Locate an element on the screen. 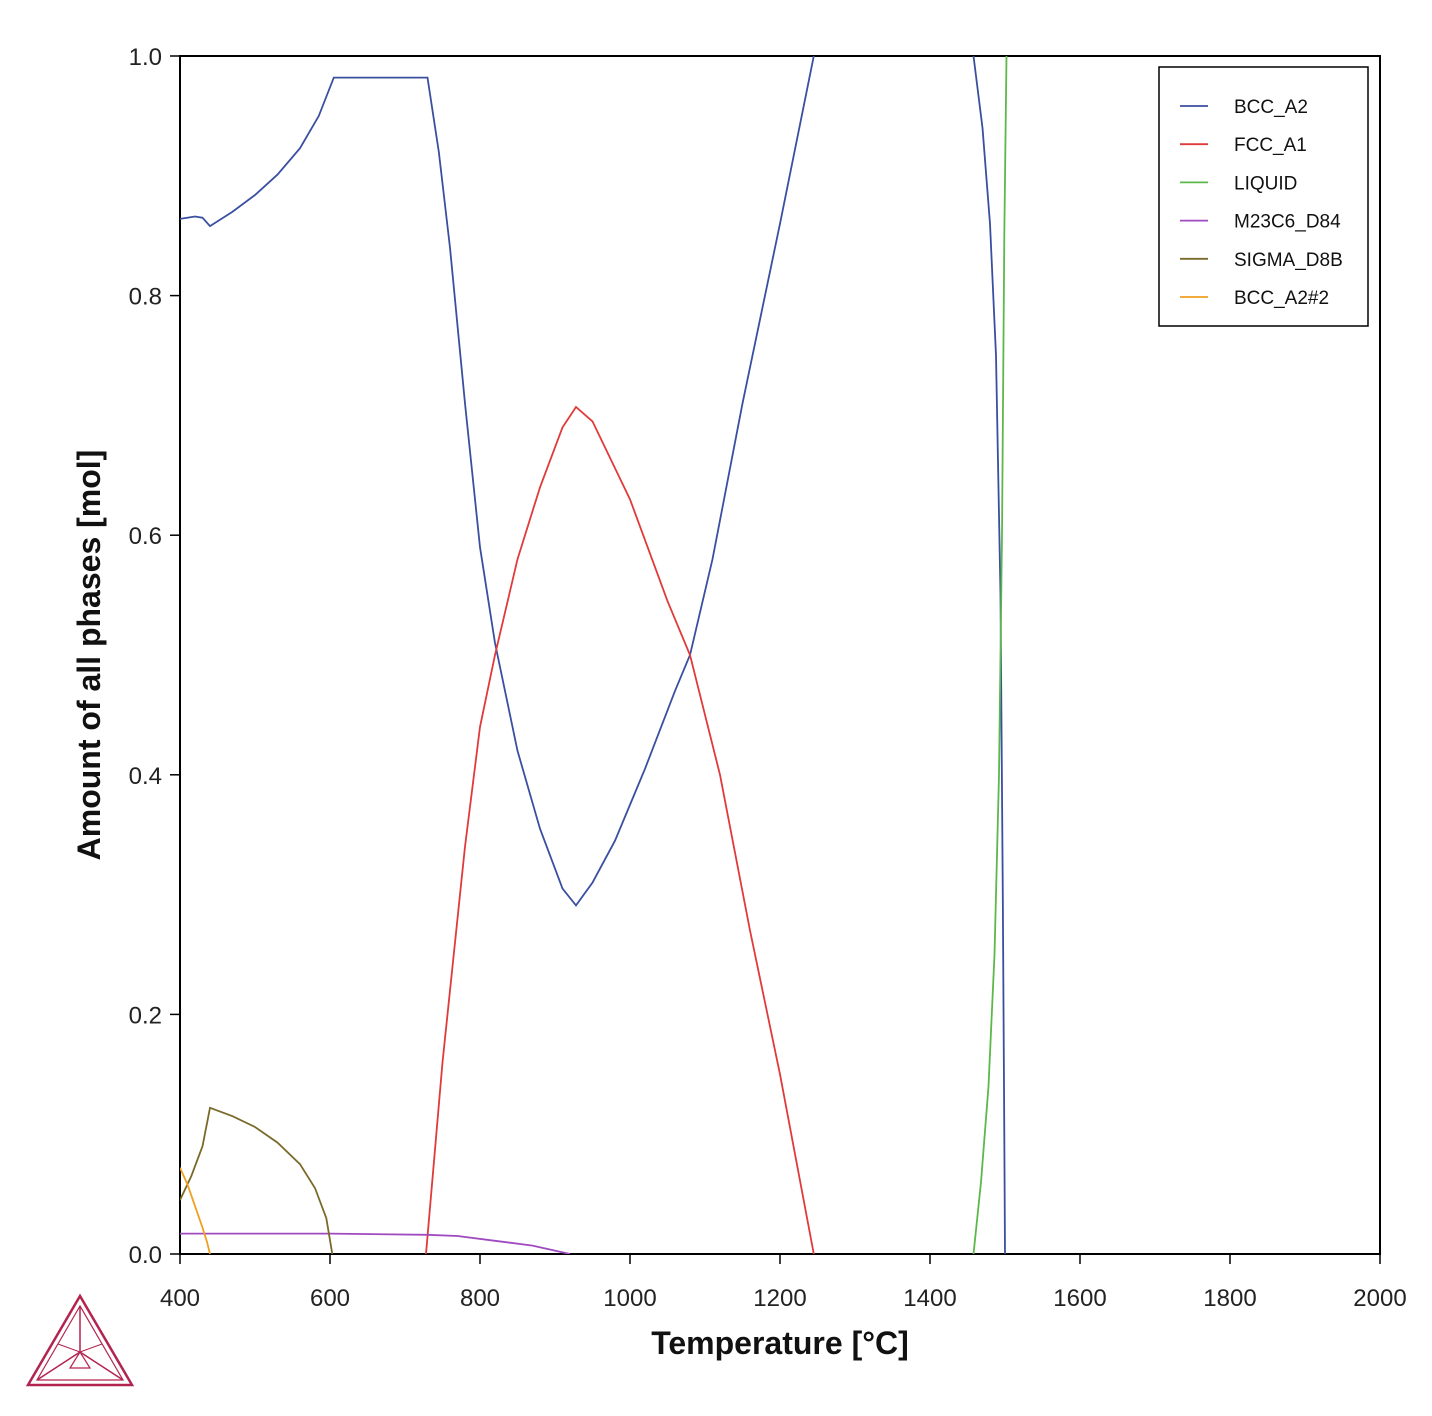 This screenshot has width=1432, height=1416. legend-box is located at coordinates (1263, 196).